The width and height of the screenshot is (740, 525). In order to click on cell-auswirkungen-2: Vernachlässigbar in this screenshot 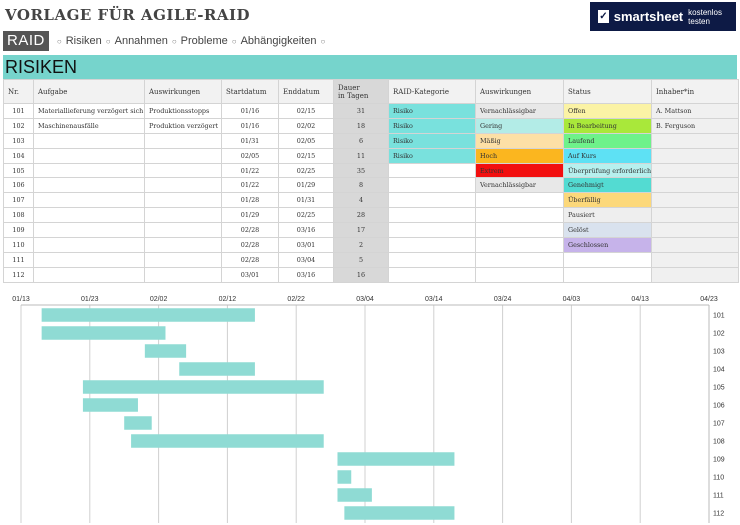, I will do `click(519, 111)`.